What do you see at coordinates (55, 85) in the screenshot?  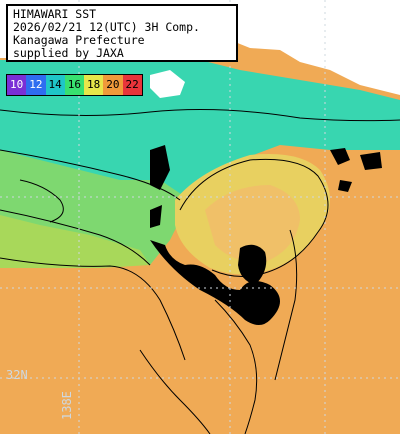 I see `legend-cell-14: 14` at bounding box center [55, 85].